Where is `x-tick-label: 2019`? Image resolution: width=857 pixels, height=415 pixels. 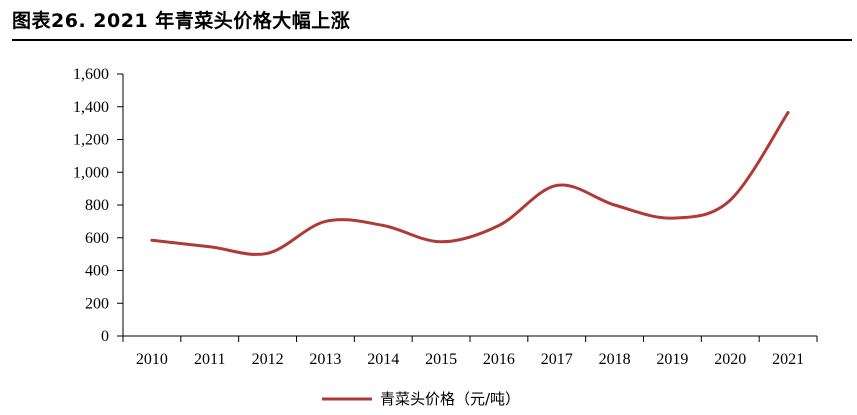
x-tick-label: 2019 is located at coordinates (672, 359).